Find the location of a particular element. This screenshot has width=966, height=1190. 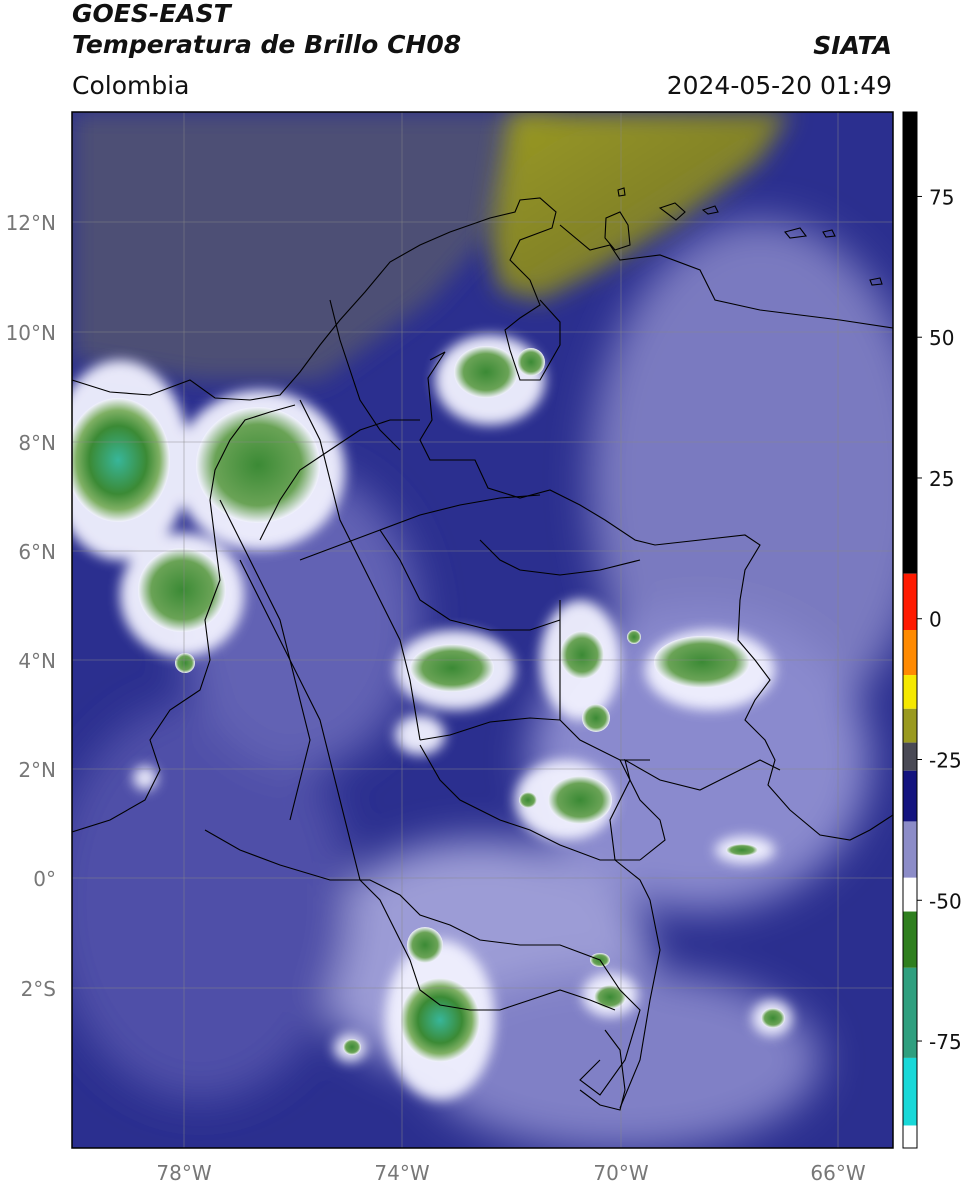

lat-tick-label: 0° is located at coordinates (44, 879).